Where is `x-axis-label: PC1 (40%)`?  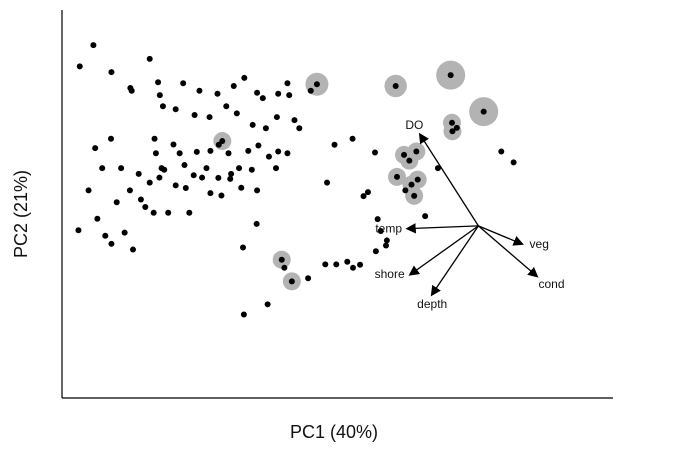
x-axis-label: PC1 (40%) is located at coordinates (334, 432).